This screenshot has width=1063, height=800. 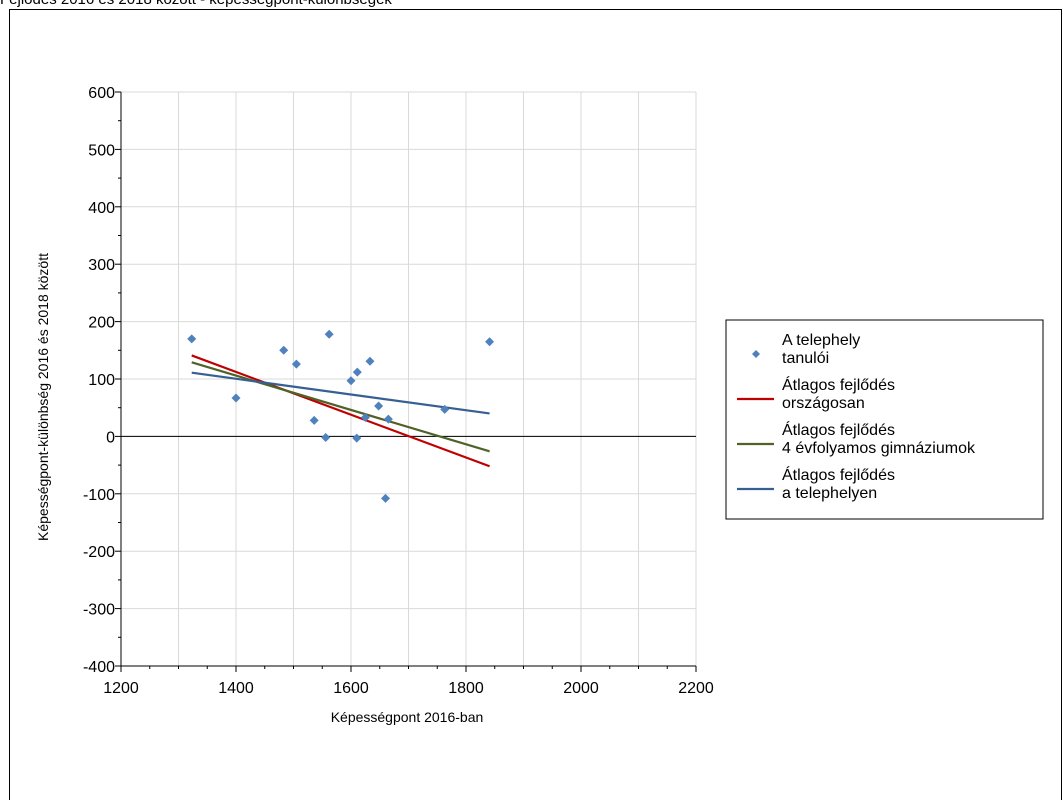 I want to click on y-tick-label: -300, so click(x=99, y=610).